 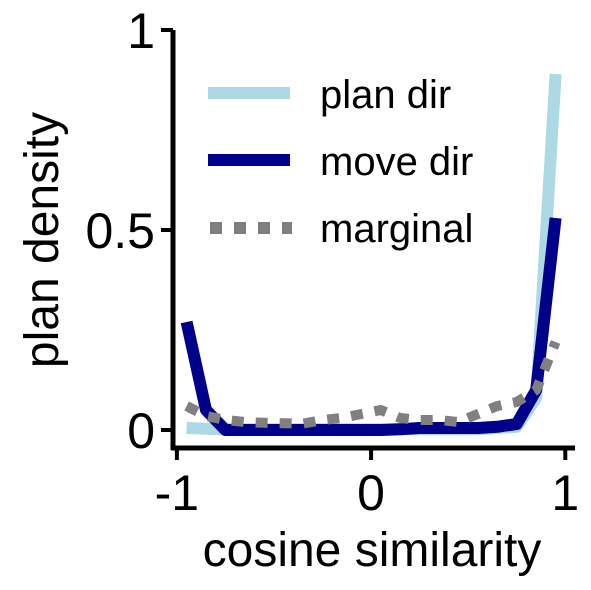 I want to click on legend-label-plan-dir: plan dir, so click(x=385, y=95).